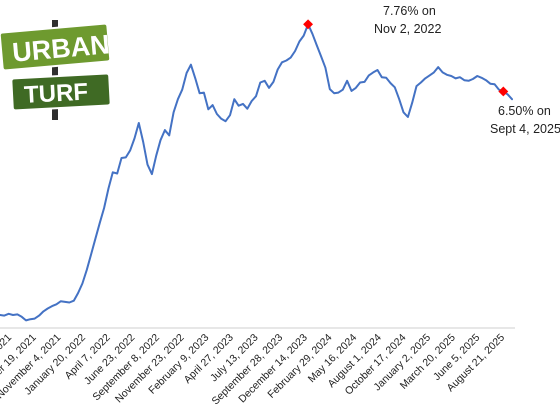 The image size is (560, 420). I want to click on urban-turf-logo: URBAN TURF, so click(56, 70).